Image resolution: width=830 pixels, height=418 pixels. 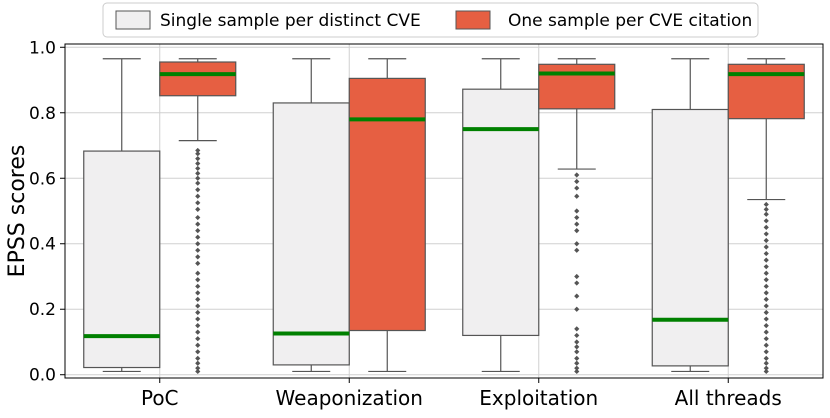 I want to click on y-axis: 0.0 0.2 0.4 0.6 0.8 1.0, so click(x=47, y=212).